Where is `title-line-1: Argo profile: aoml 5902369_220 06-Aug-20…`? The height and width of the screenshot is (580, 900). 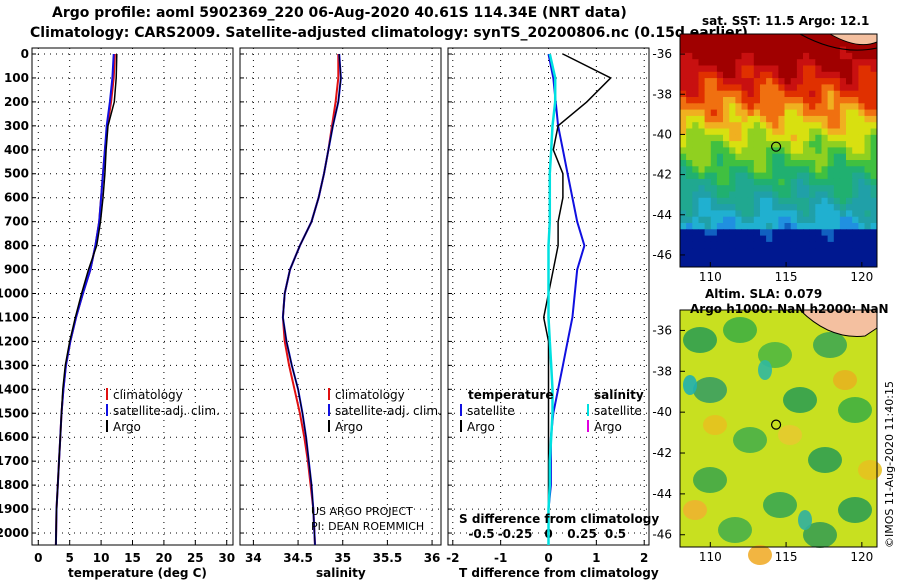 title-line-1: Argo profile: aoml 5902369_220 06-Aug-20… is located at coordinates (339, 13).